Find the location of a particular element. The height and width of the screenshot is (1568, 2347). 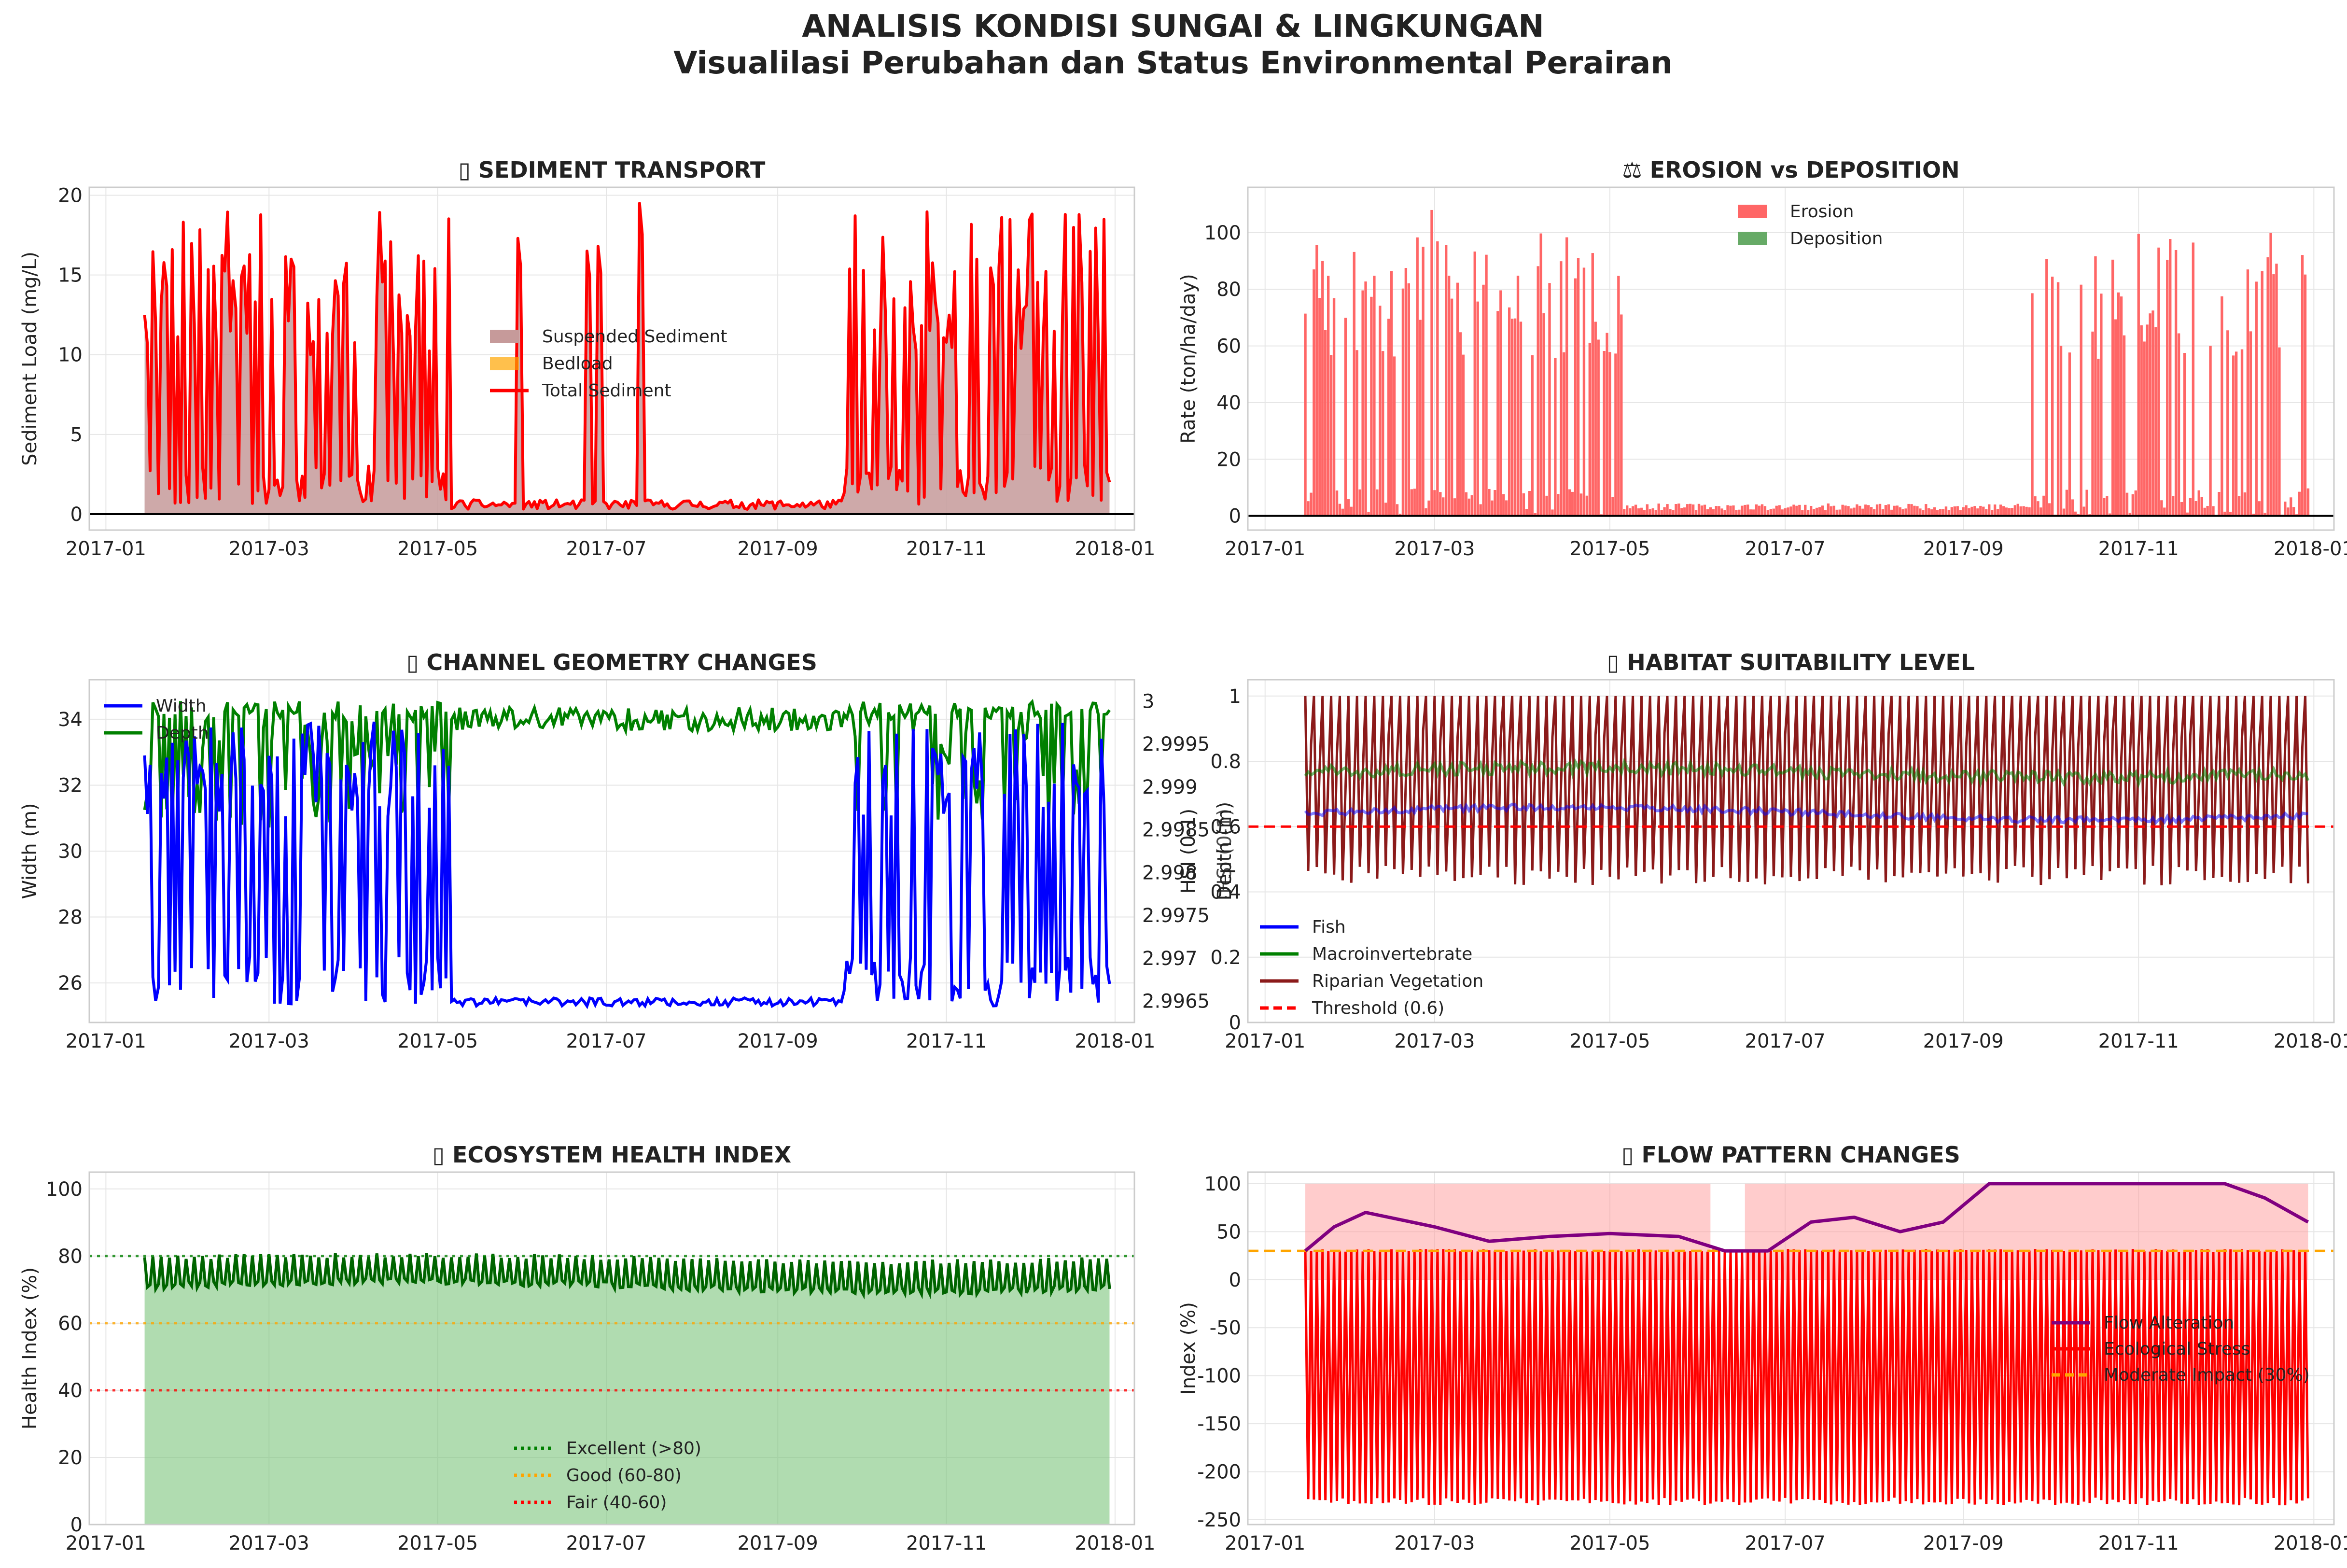

legend-swatch is located at coordinates (504, 364).